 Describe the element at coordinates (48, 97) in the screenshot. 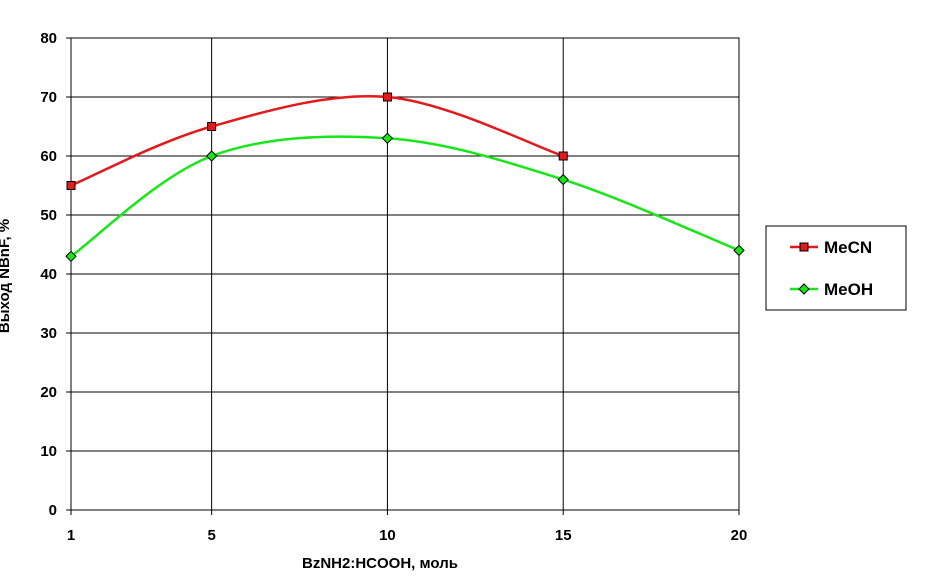

I see `y-tick-label: 70` at that location.